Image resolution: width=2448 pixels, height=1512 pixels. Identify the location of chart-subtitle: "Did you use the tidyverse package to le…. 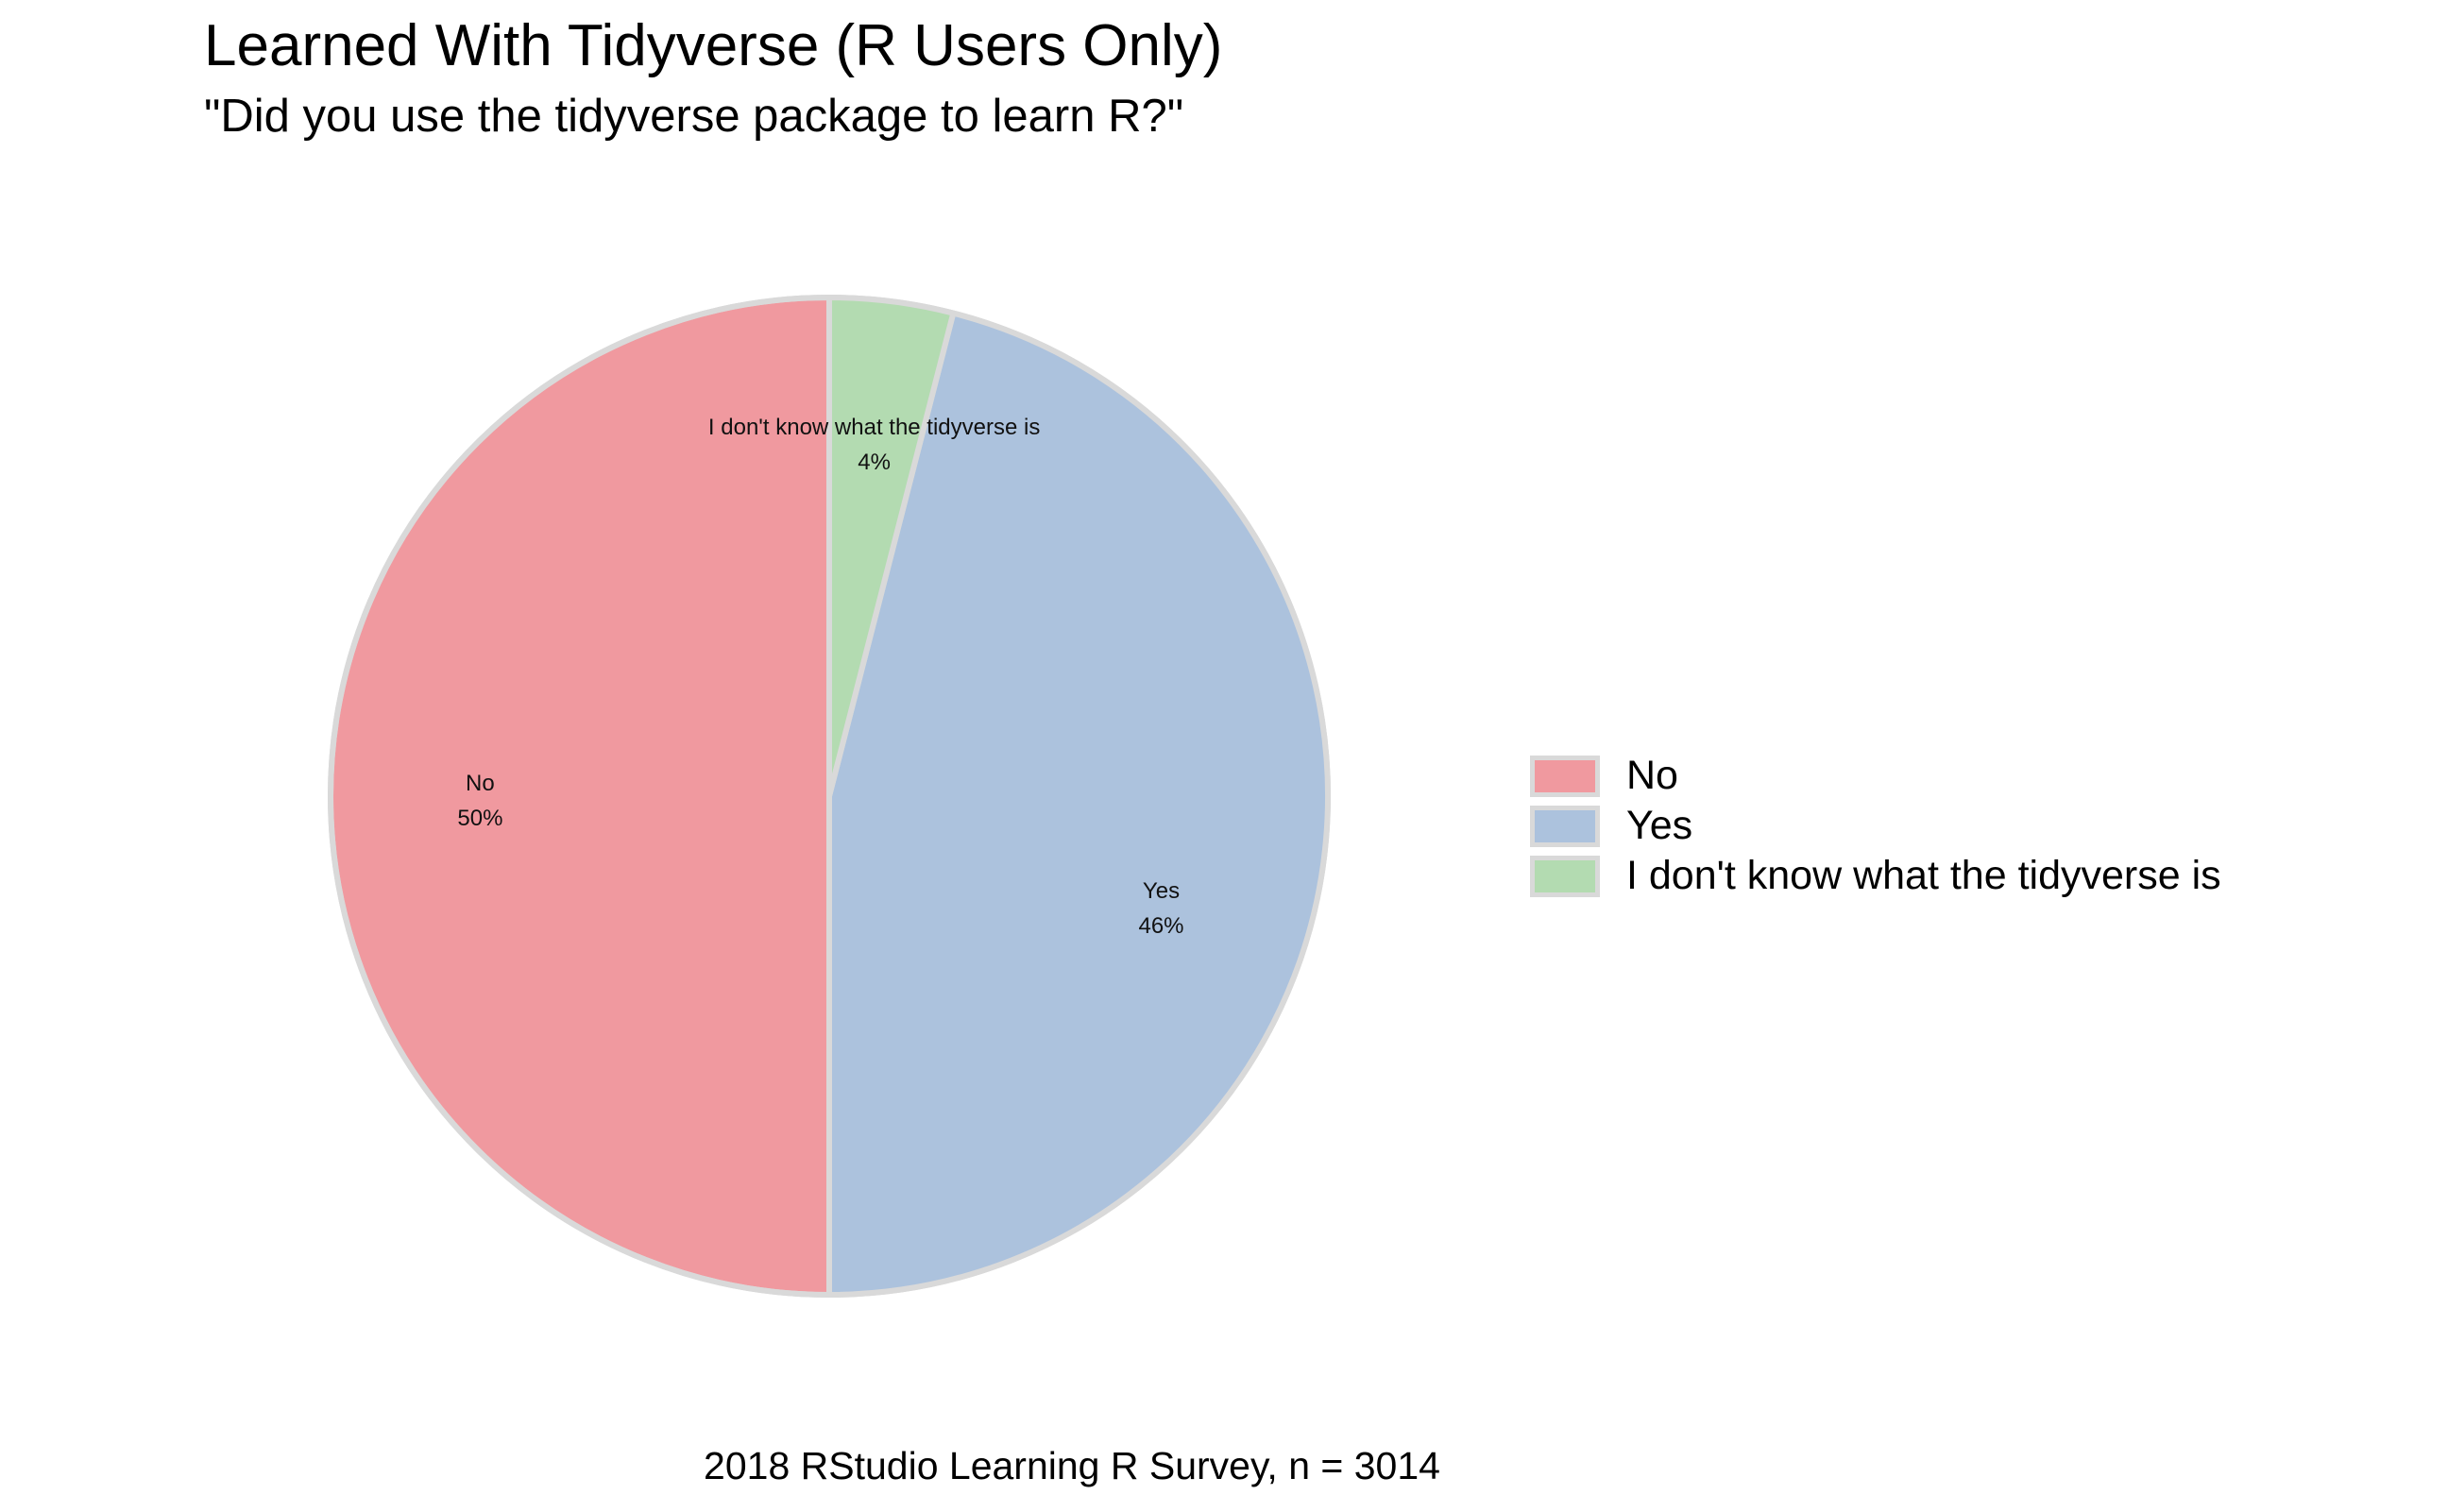
(694, 116).